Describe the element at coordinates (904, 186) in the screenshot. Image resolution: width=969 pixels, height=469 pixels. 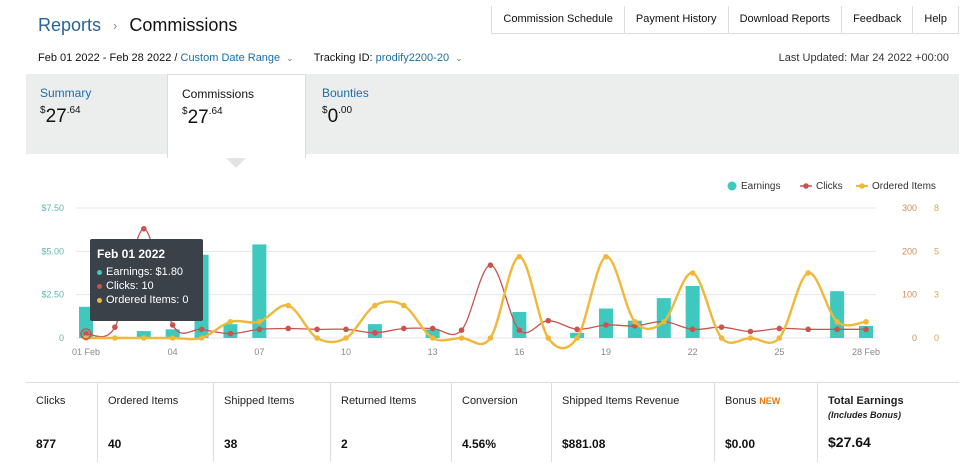
I see `legend-ordered-label: Ordered Items` at that location.